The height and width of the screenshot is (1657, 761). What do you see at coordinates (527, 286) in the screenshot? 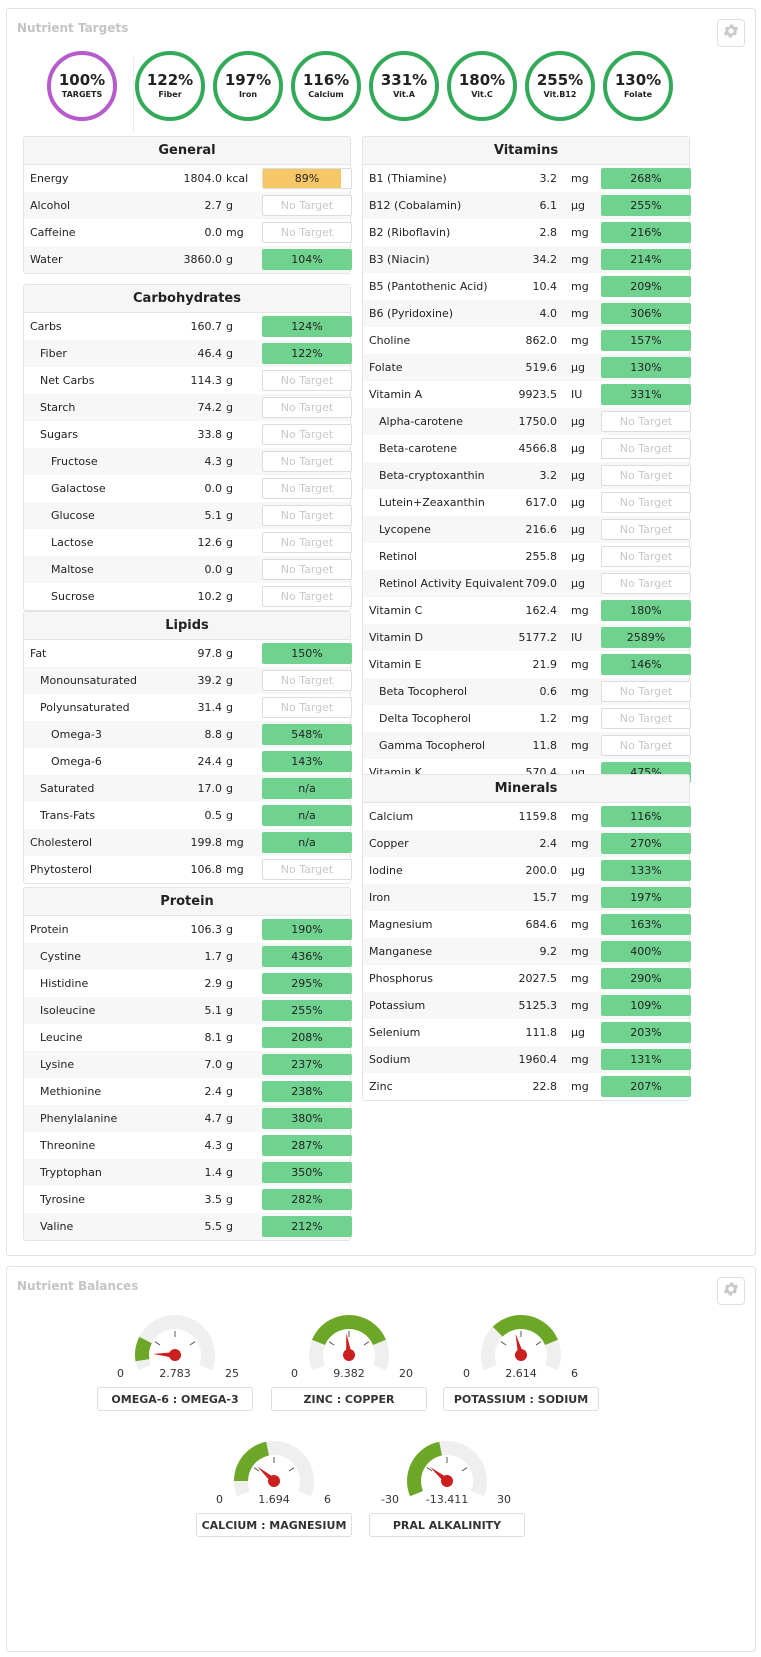
I see `nutrient-row: B5 (Pantothenic Acid) 10.4 mg 209%` at bounding box center [527, 286].